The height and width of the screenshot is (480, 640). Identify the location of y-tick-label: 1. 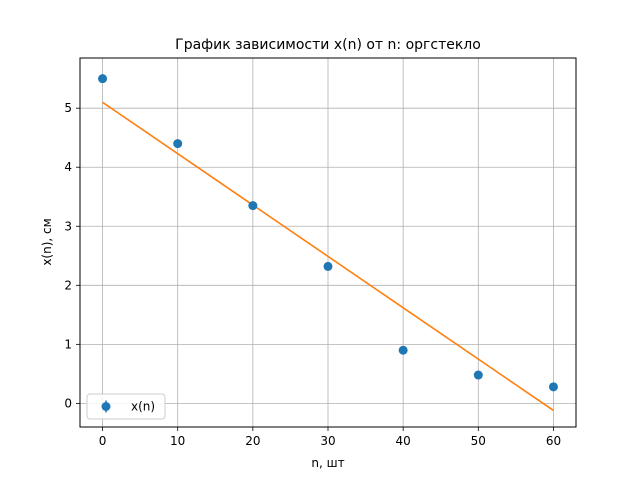
(68, 344).